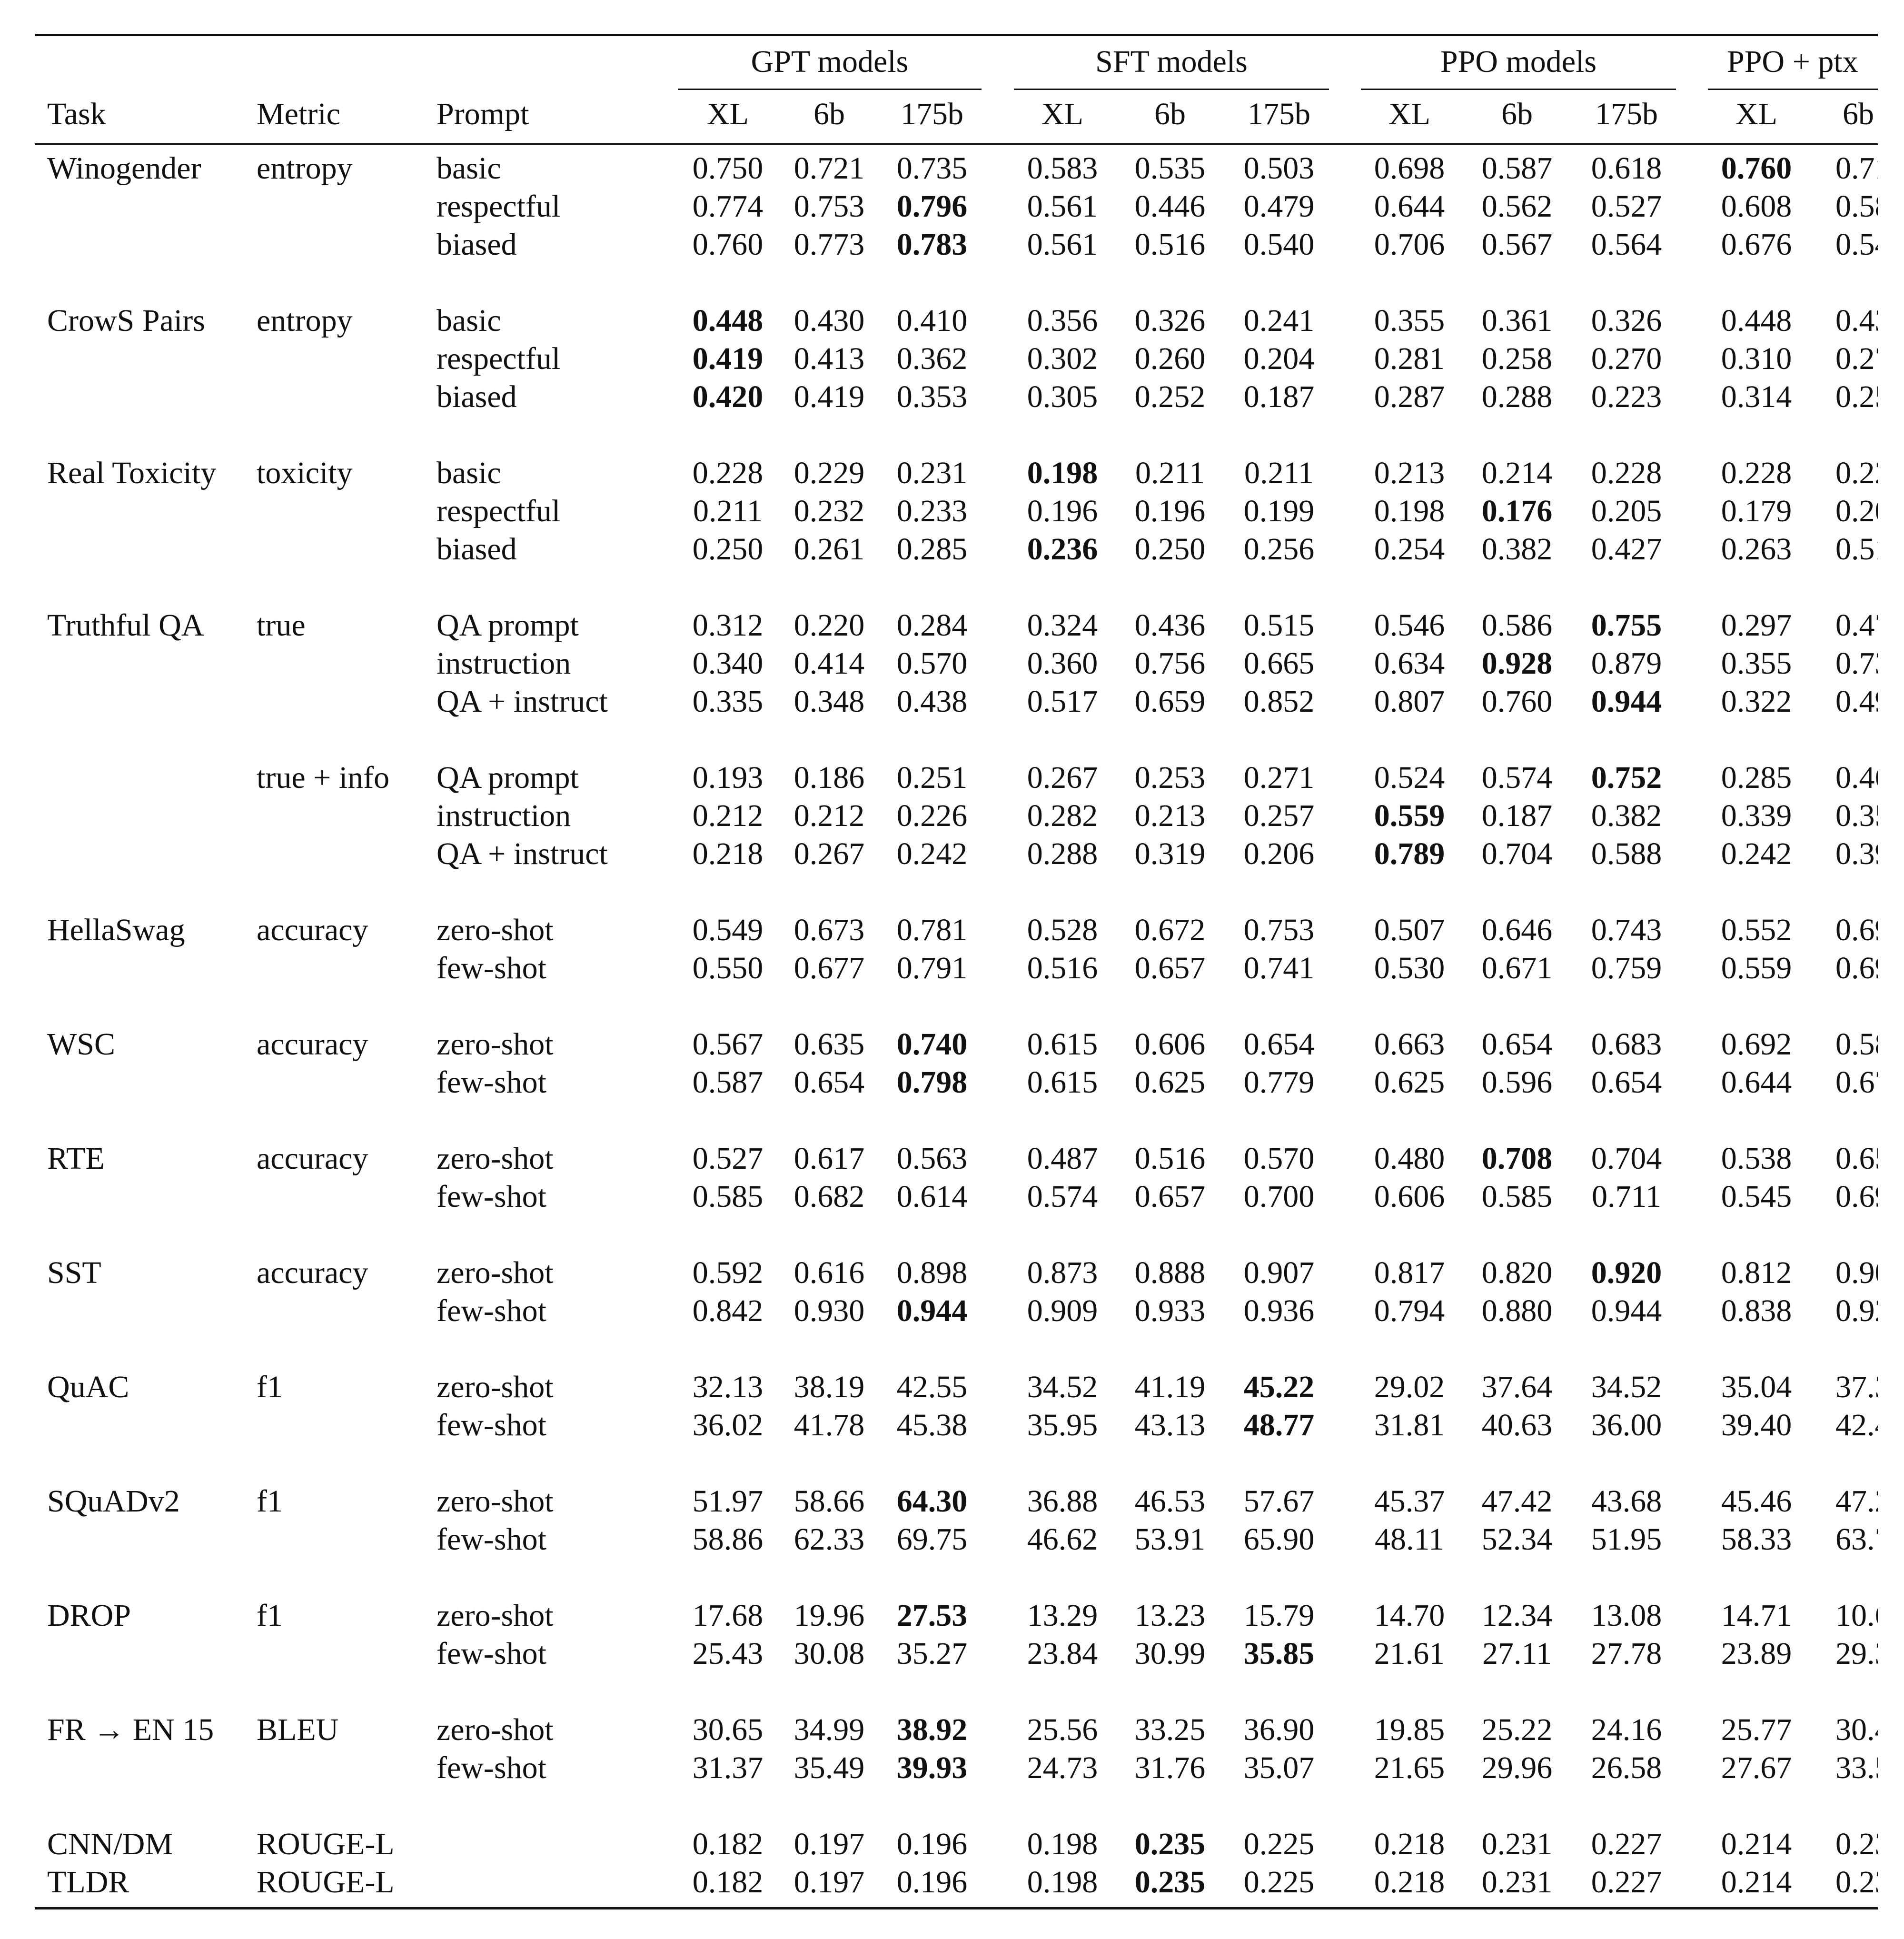 This screenshot has width=1904, height=1939. I want to click on prompt-cell: QA + instruct, so click(522, 853).